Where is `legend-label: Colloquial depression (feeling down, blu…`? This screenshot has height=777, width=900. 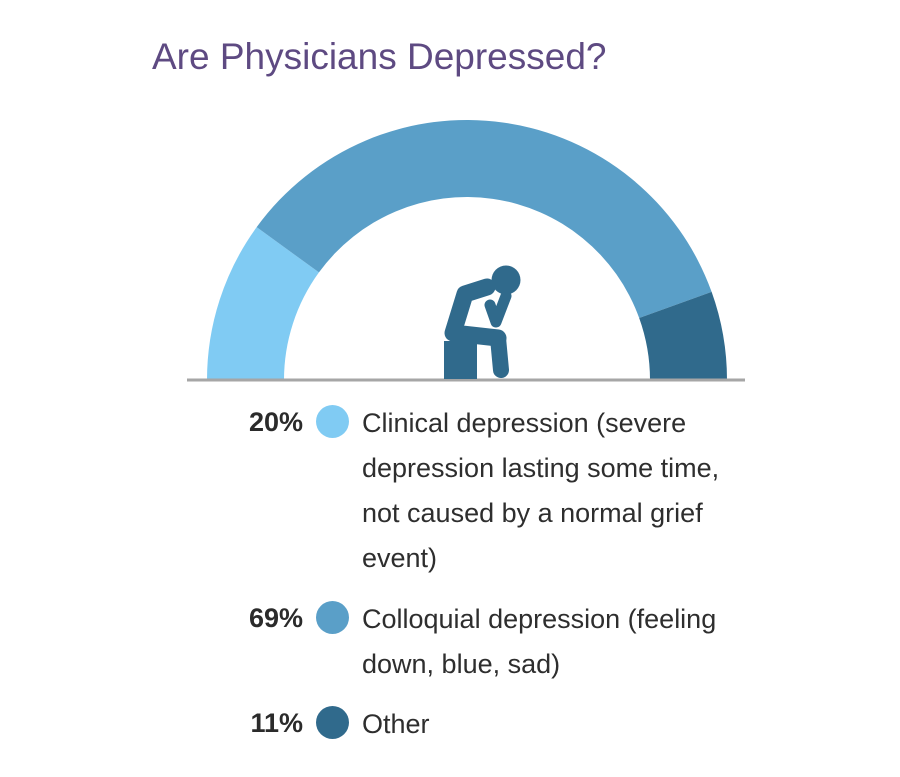
legend-label: Colloquial depression (feeling down, blu… is located at coordinates (539, 641).